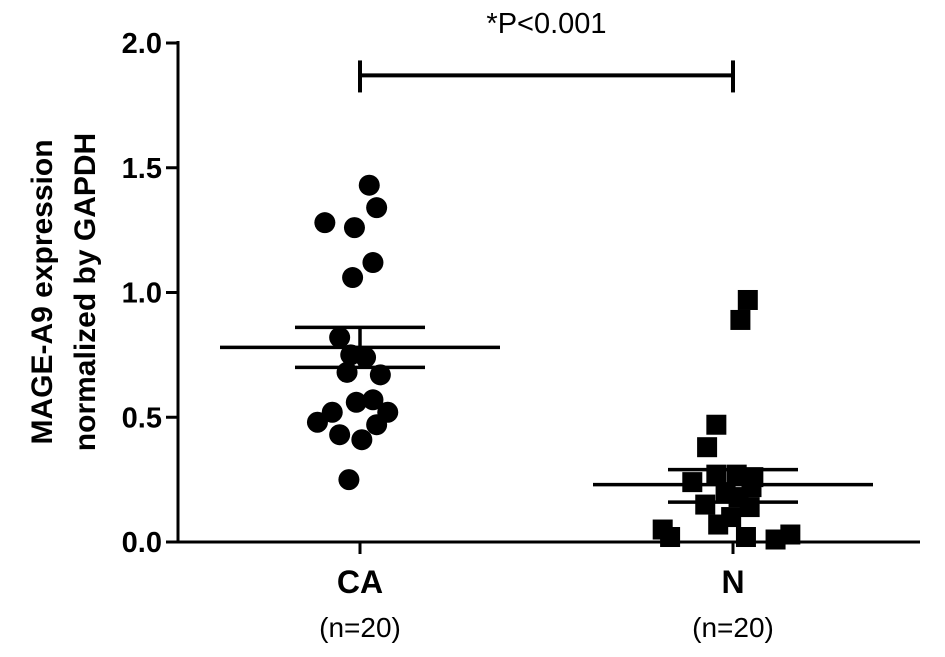 This screenshot has width=945, height=657. I want to click on sample-size-ca: (n=20), so click(360, 627).